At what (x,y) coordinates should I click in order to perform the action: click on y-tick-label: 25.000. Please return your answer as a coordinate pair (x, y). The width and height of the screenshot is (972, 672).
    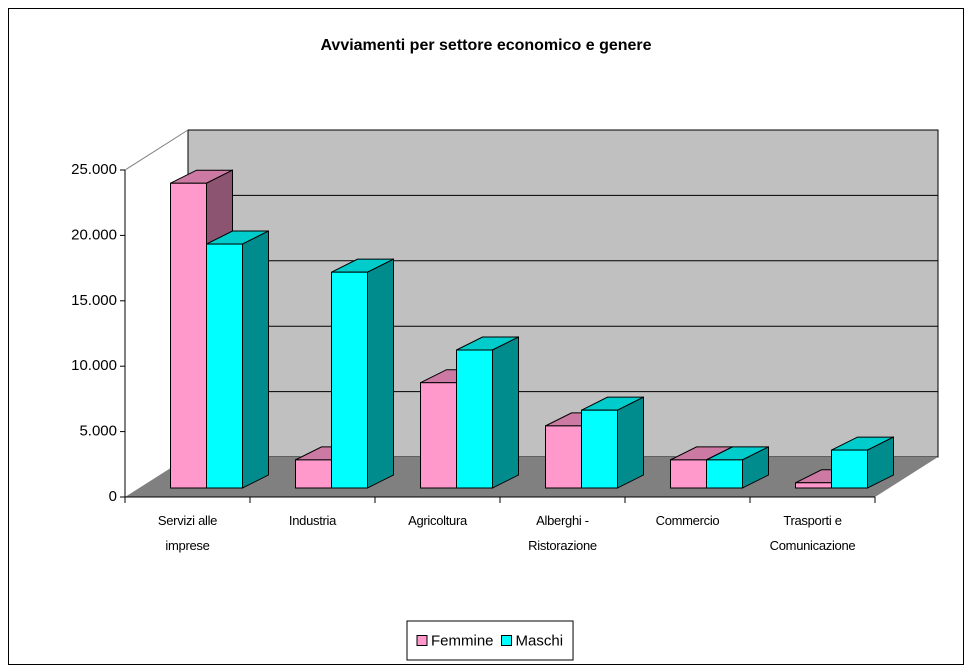
    Looking at the image, I should click on (94, 169).